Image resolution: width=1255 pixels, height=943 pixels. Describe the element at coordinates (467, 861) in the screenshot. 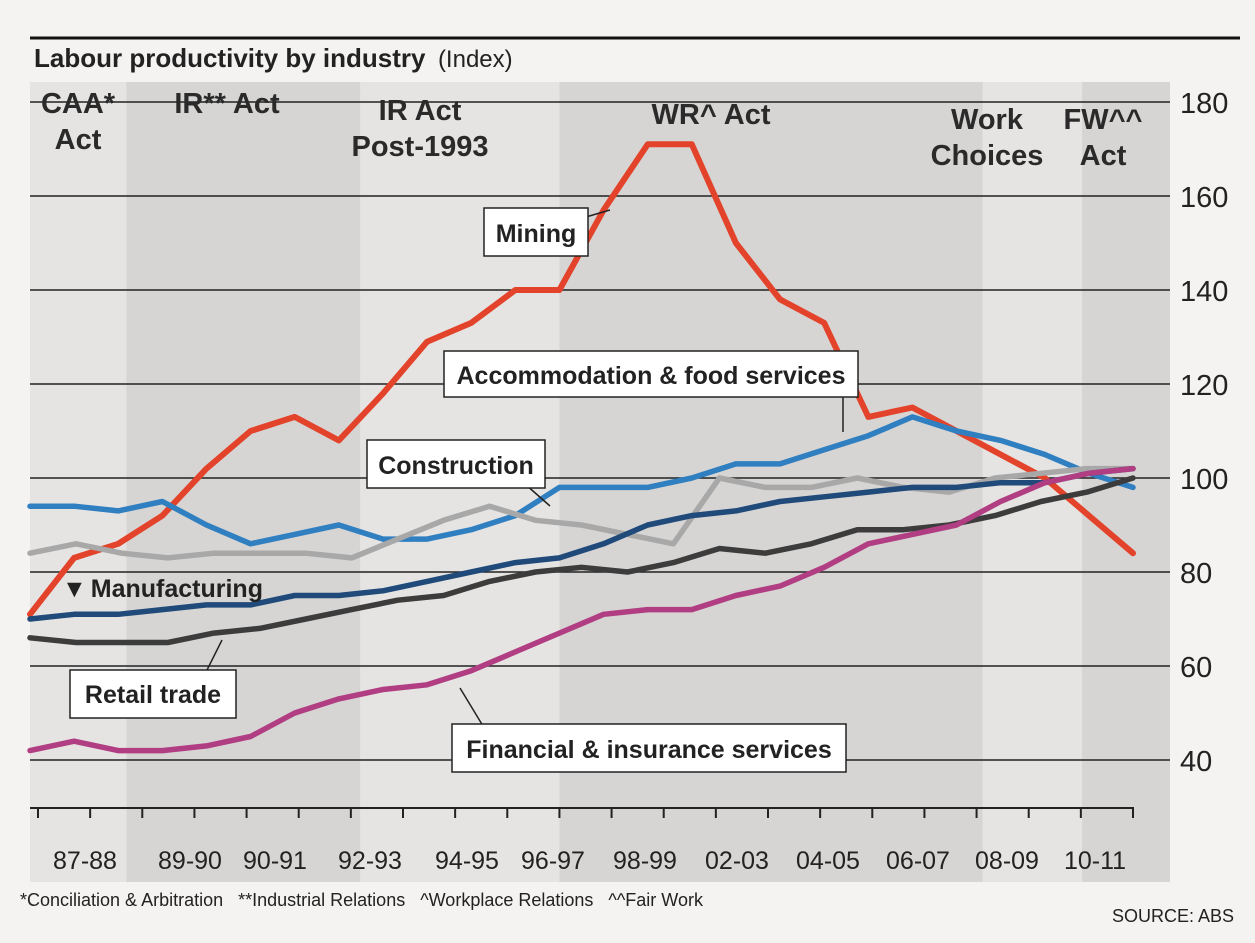

I see `x-tick-label: 94-95` at that location.